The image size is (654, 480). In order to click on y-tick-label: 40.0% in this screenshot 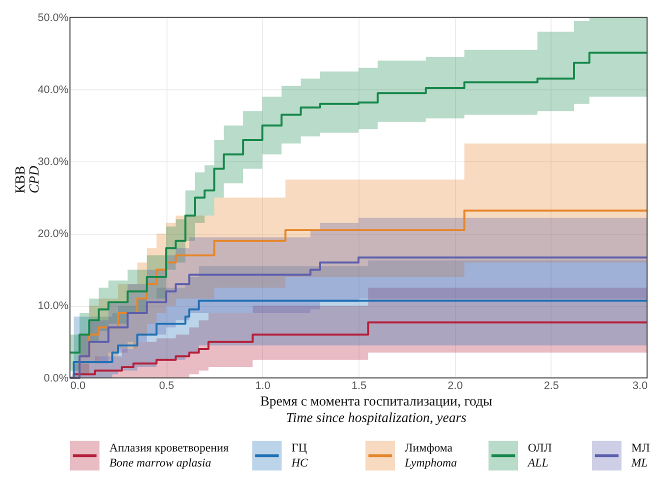, I will do `click(53, 90)`.